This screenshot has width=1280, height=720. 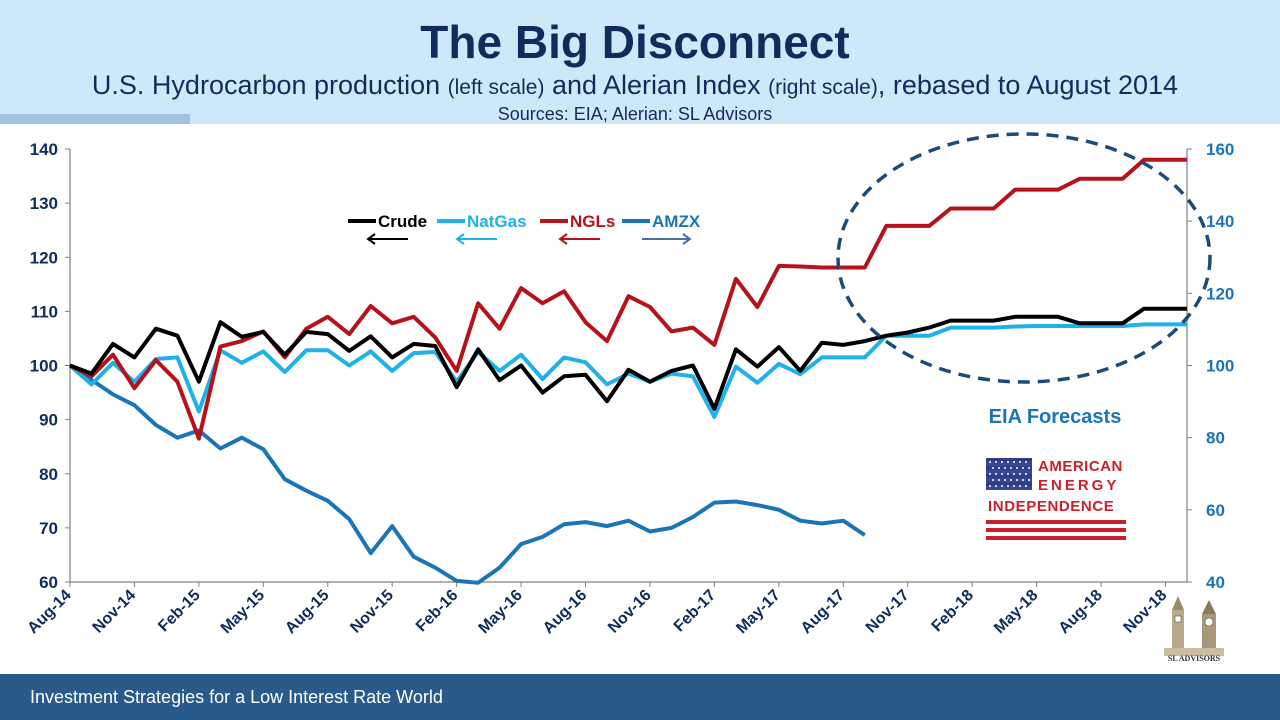 I want to click on forecast-ellipse, so click(x=1024, y=258).